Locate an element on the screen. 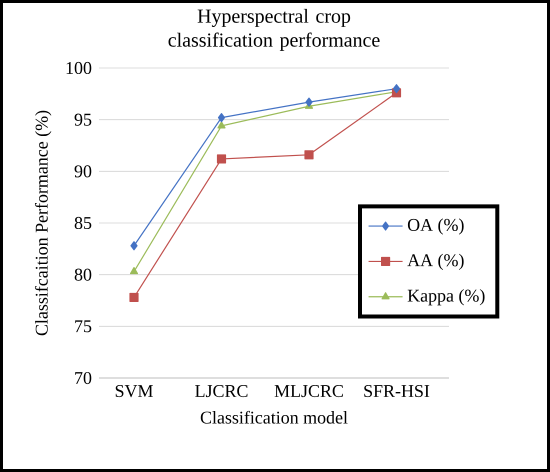 Image resolution: width=550 pixels, height=472 pixels. legend-label: AA (%) is located at coordinates (435, 262).